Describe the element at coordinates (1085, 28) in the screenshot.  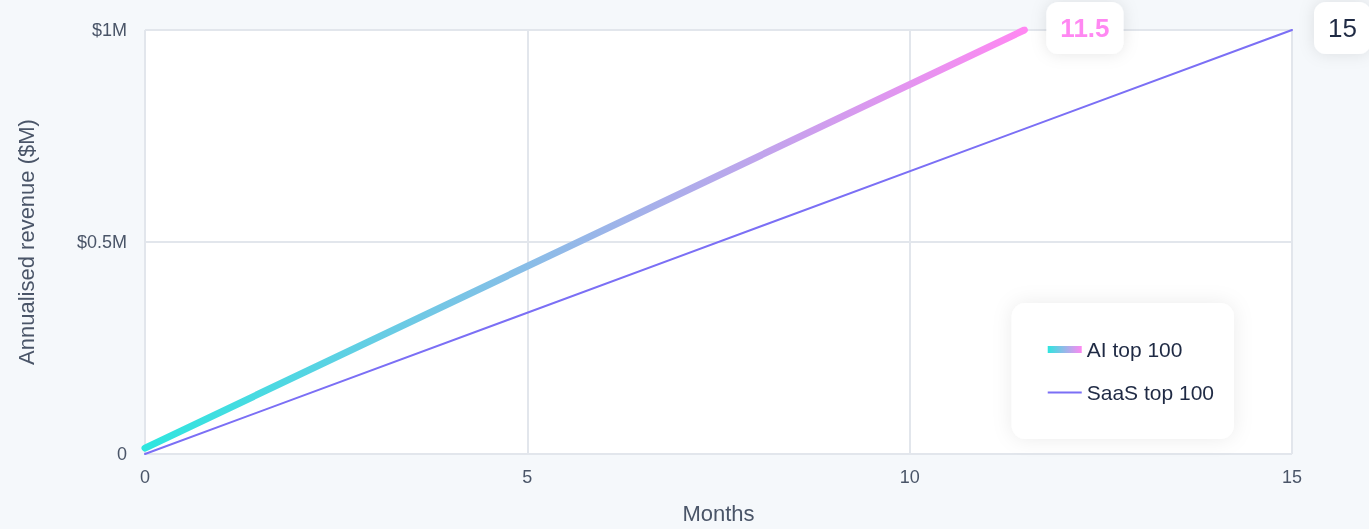
I see `annotation: 11.5` at that location.